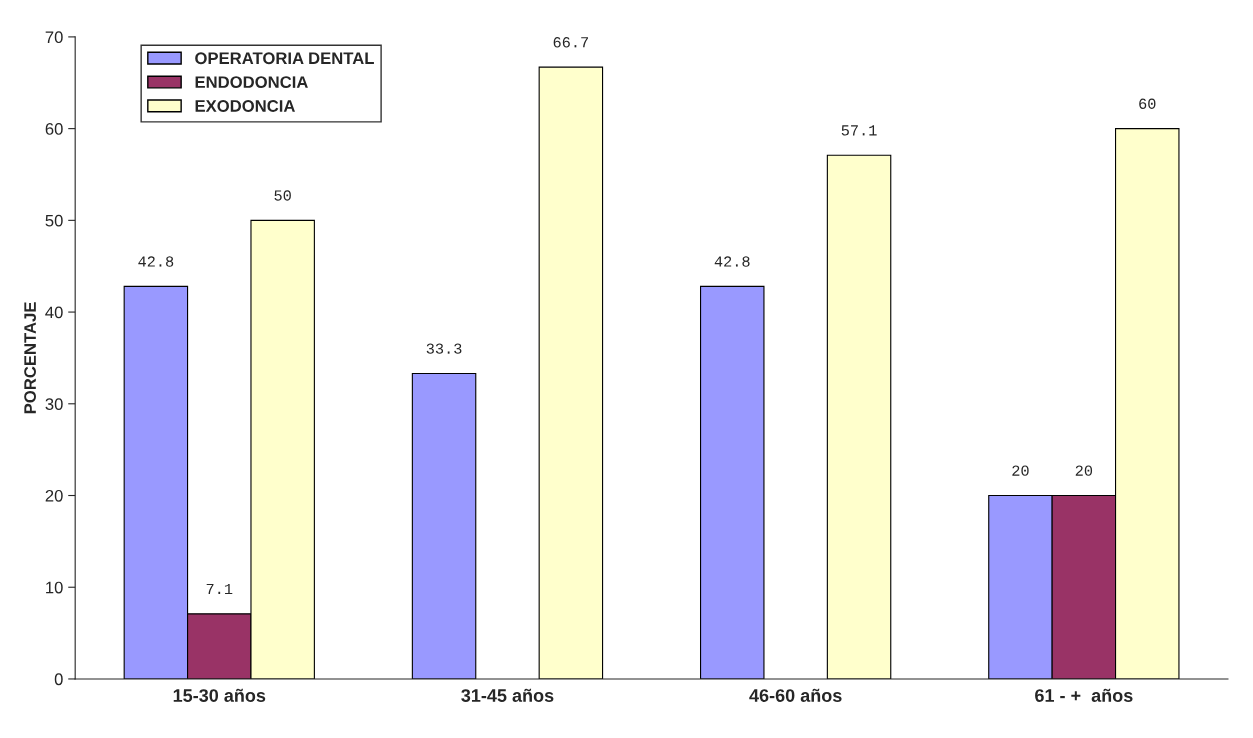 Image resolution: width=1253 pixels, height=738 pixels. Describe the element at coordinates (54, 404) in the screenshot. I see `y-tick-label: 30` at that location.